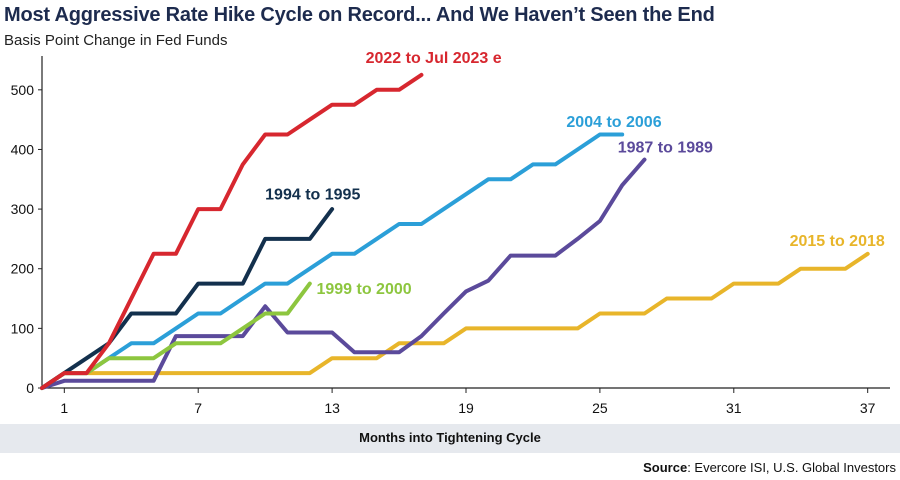 The height and width of the screenshot is (480, 900). Describe the element at coordinates (600, 408) in the screenshot. I see `x-tick-label: 25` at that location.